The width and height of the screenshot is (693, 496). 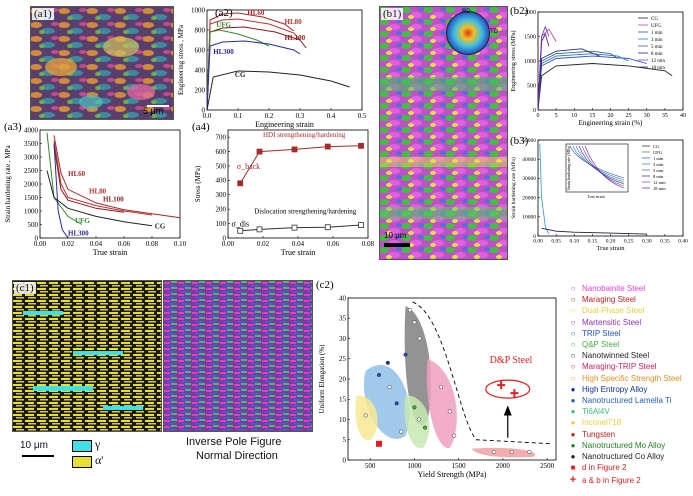 What do you see at coordinates (534, 111) in the screenshot?
I see `y-tick-label: 0` at bounding box center [534, 111].